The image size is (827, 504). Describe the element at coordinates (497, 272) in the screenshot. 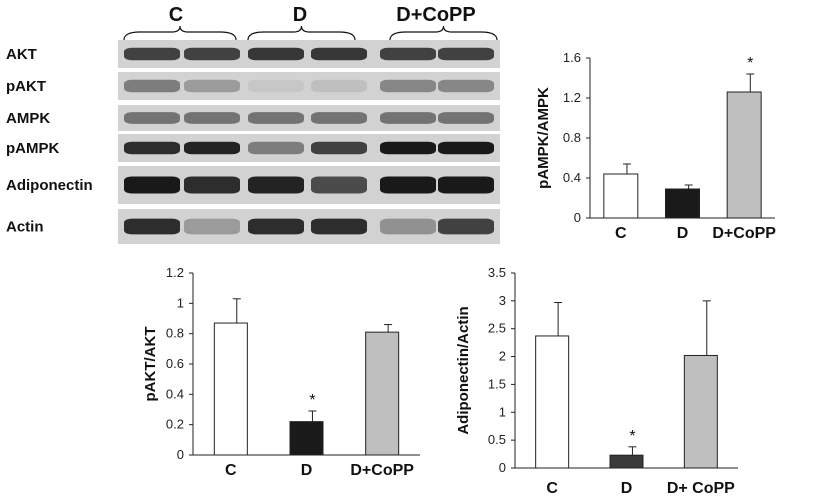

I see `y-tick-label: 3.5` at that location.